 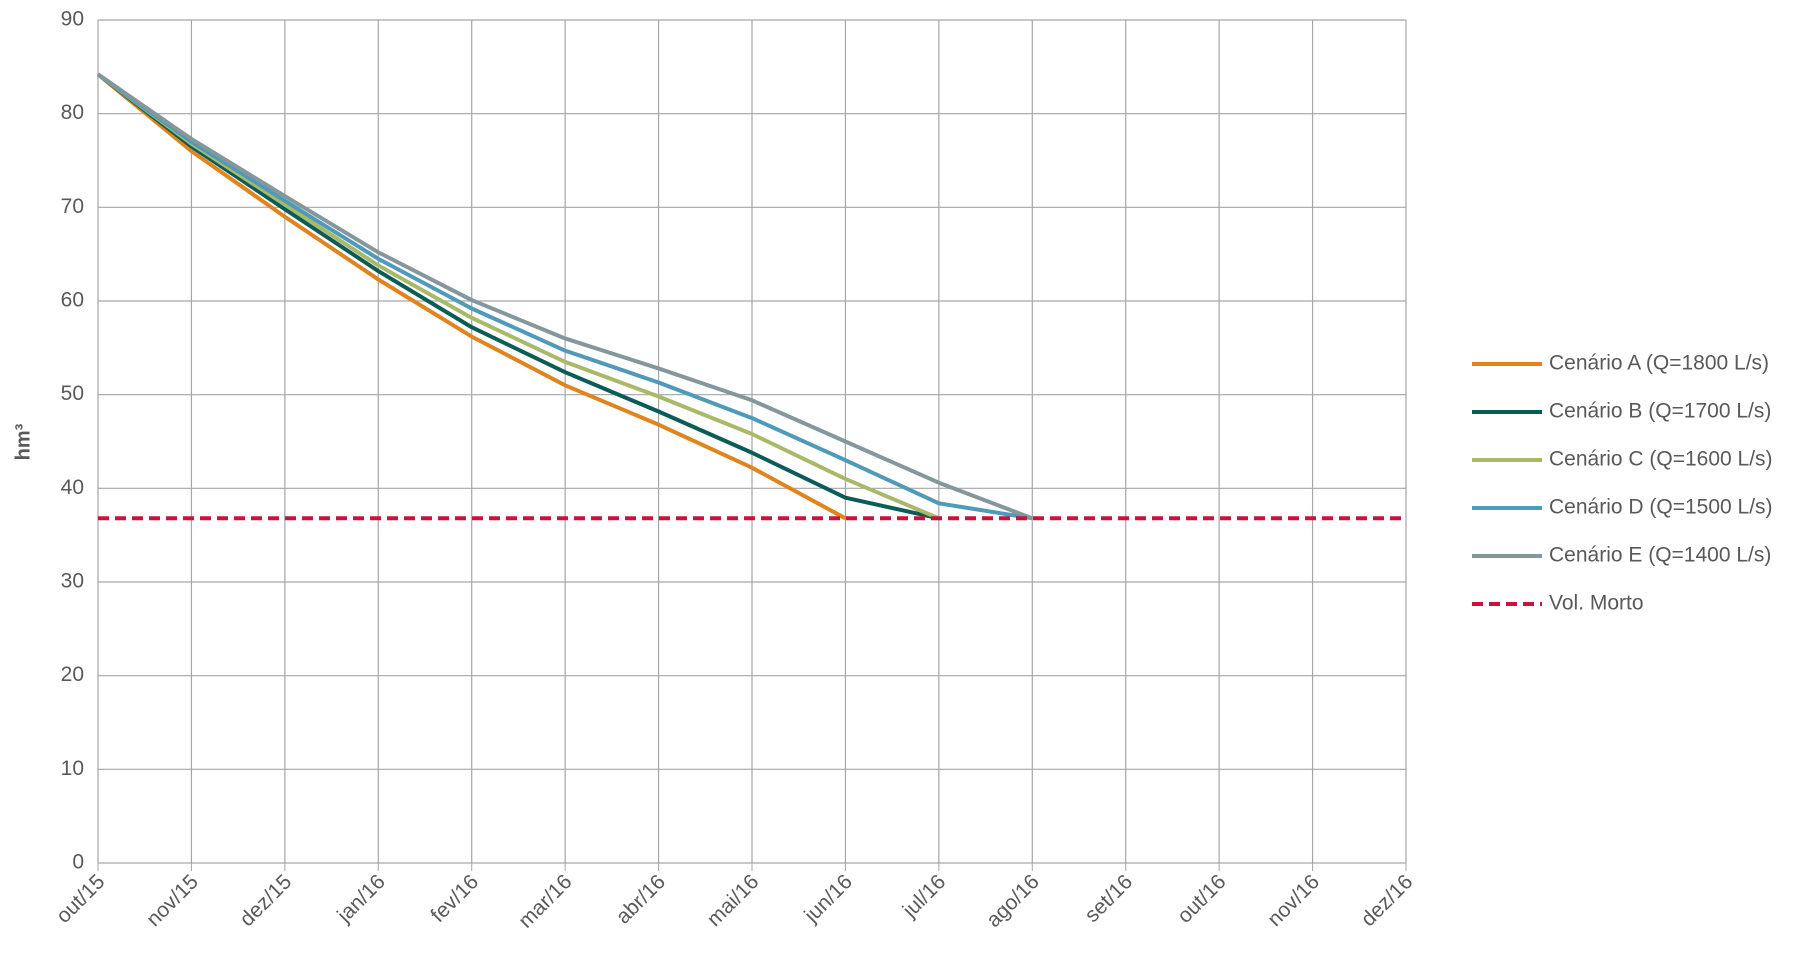 I want to click on y-tick-label: 80, so click(x=72, y=112).